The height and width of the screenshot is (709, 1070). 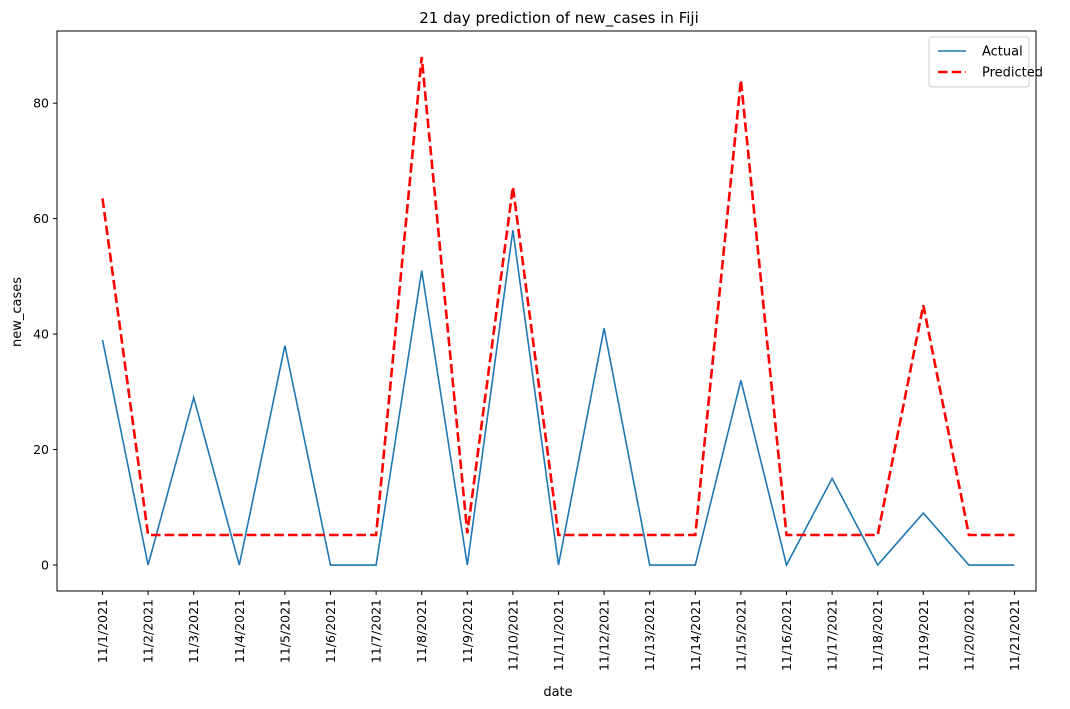 I want to click on y-axis-label: new_cases, so click(x=17, y=312).